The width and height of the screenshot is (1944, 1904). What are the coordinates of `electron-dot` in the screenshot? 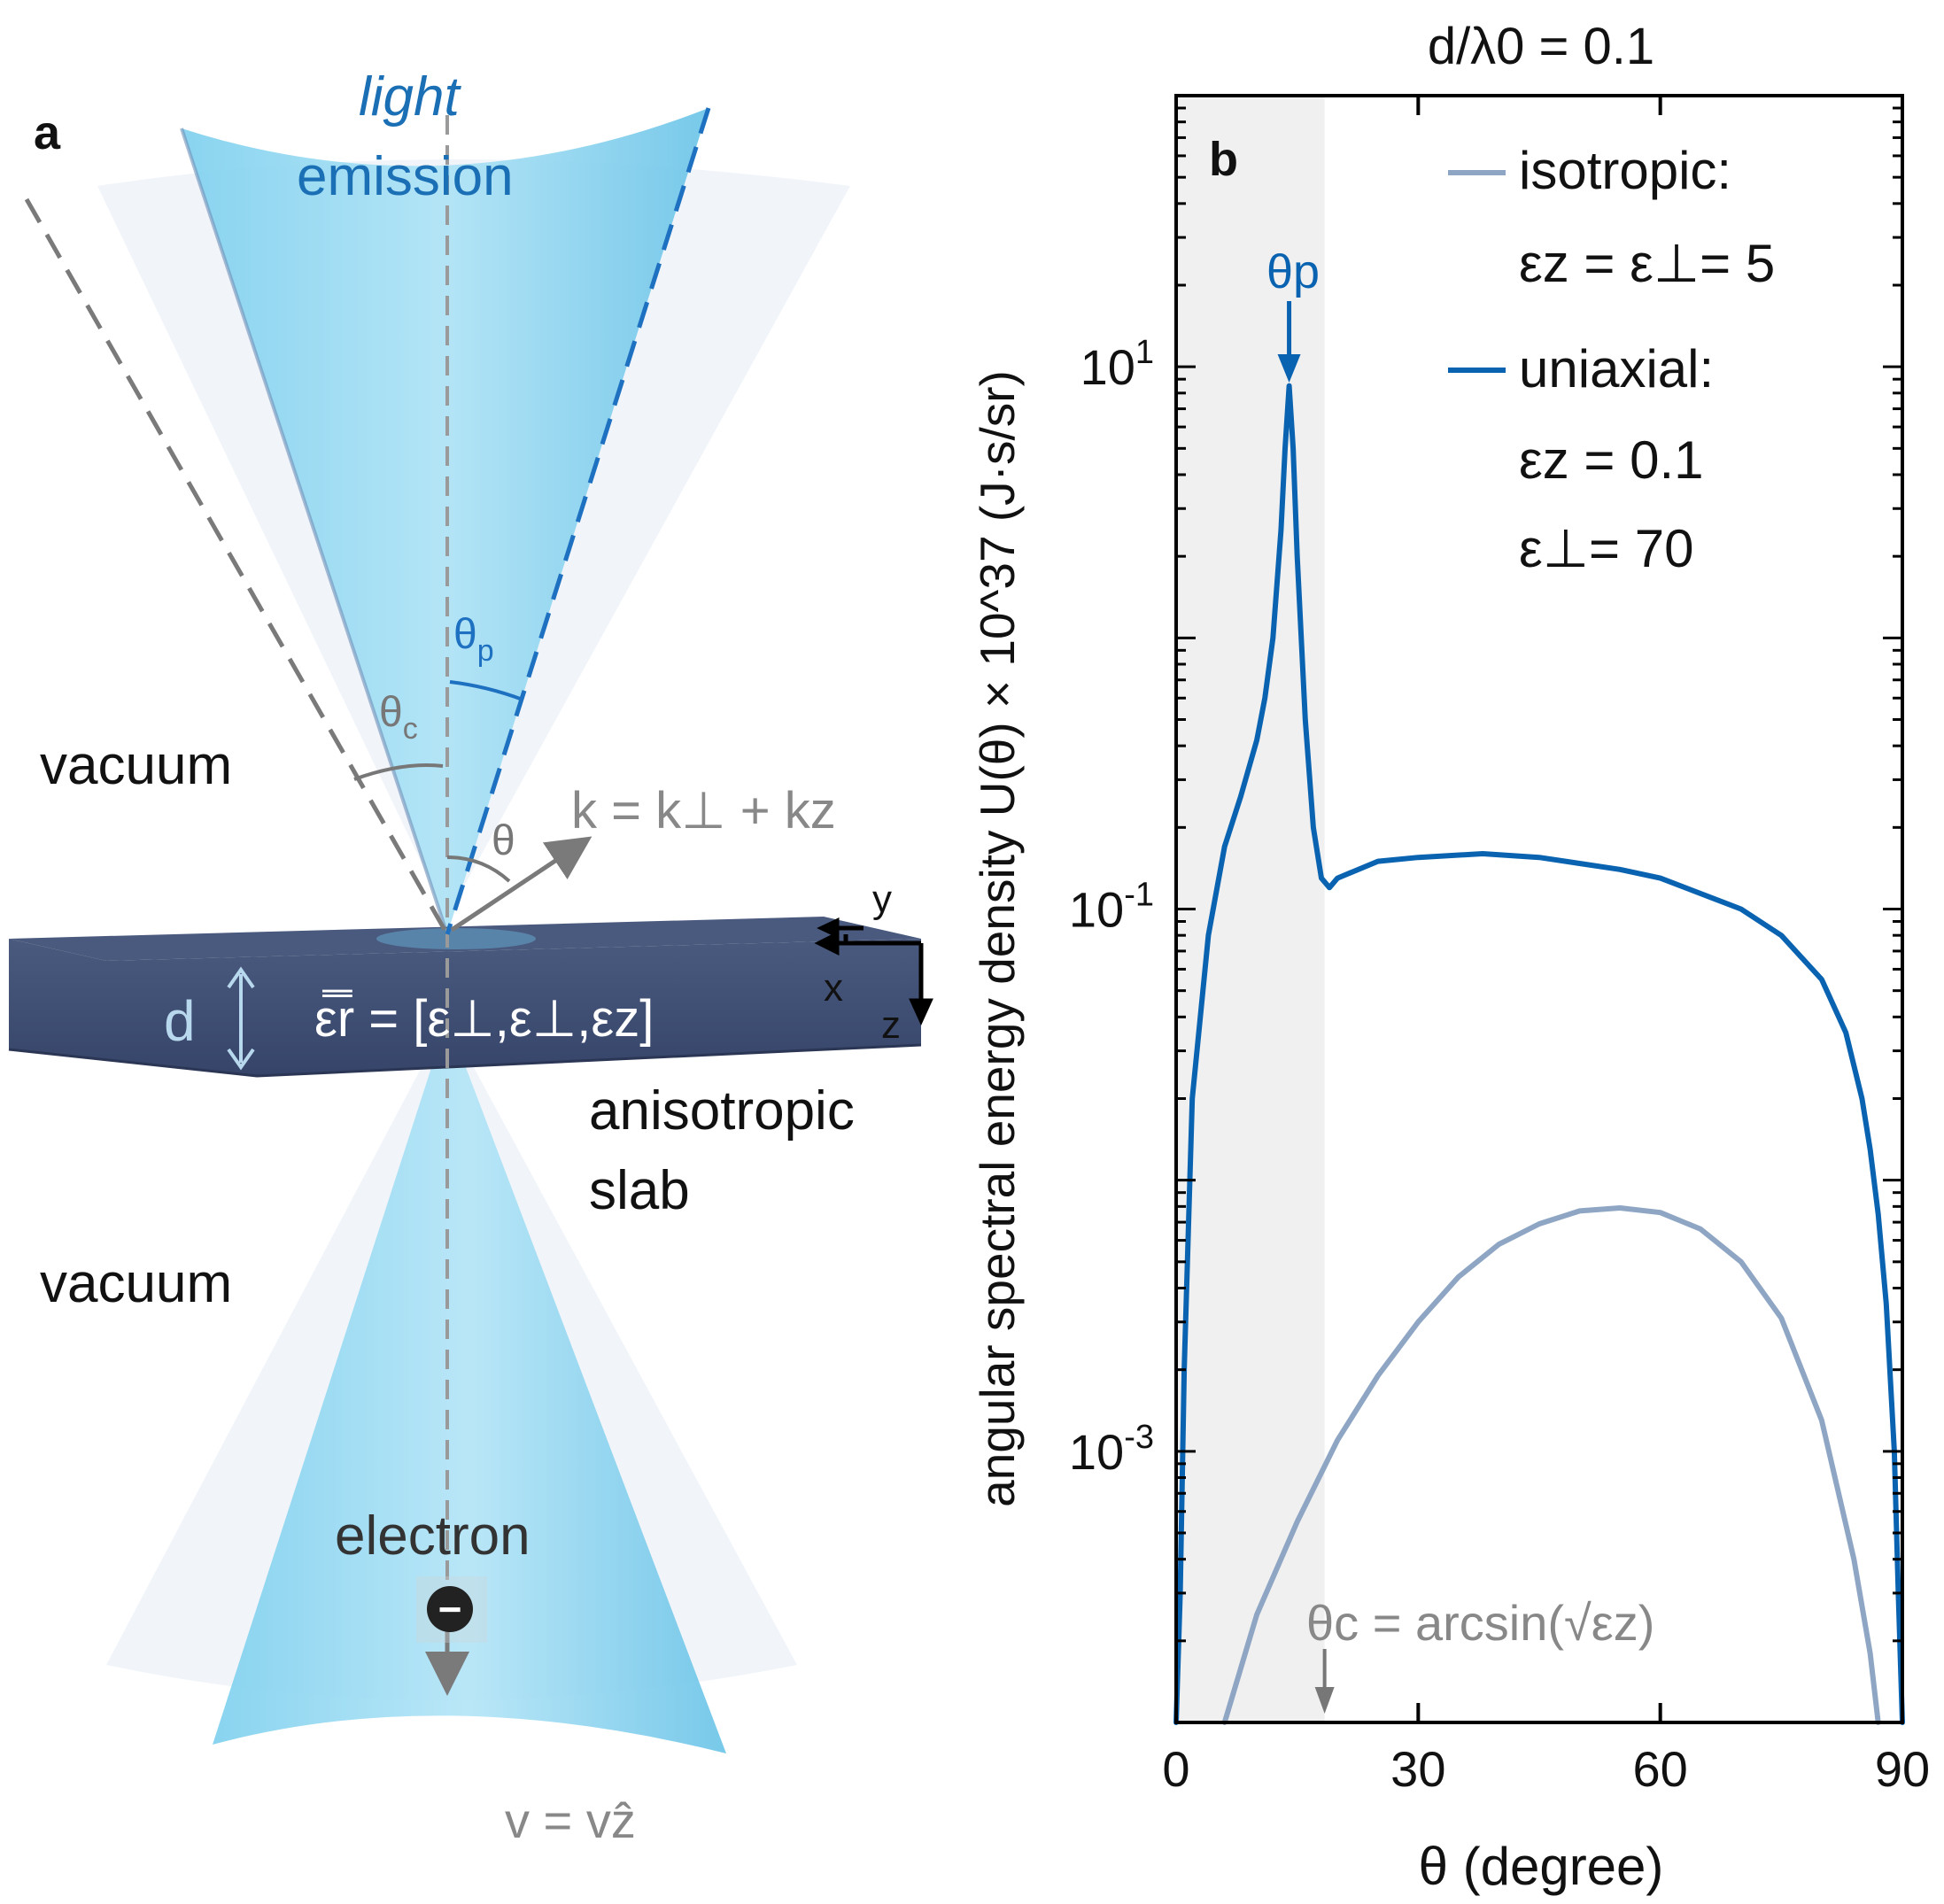 It's located at (450, 1609).